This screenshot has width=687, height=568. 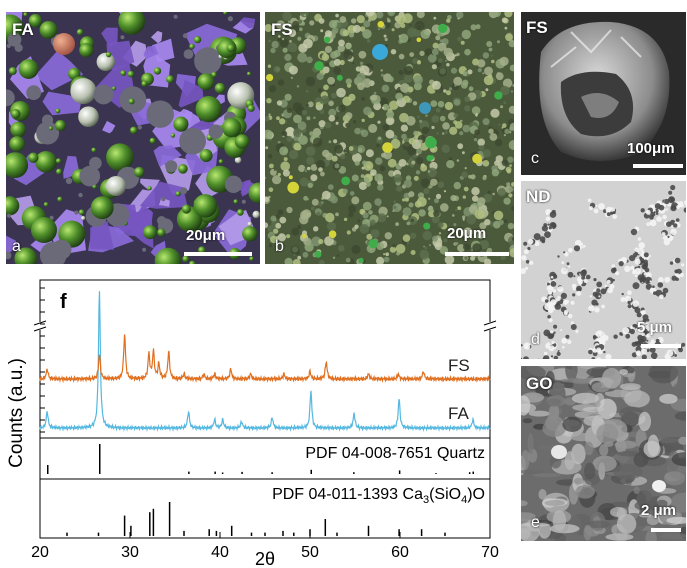 I want to click on x-tick-label: 50, so click(x=310, y=552).